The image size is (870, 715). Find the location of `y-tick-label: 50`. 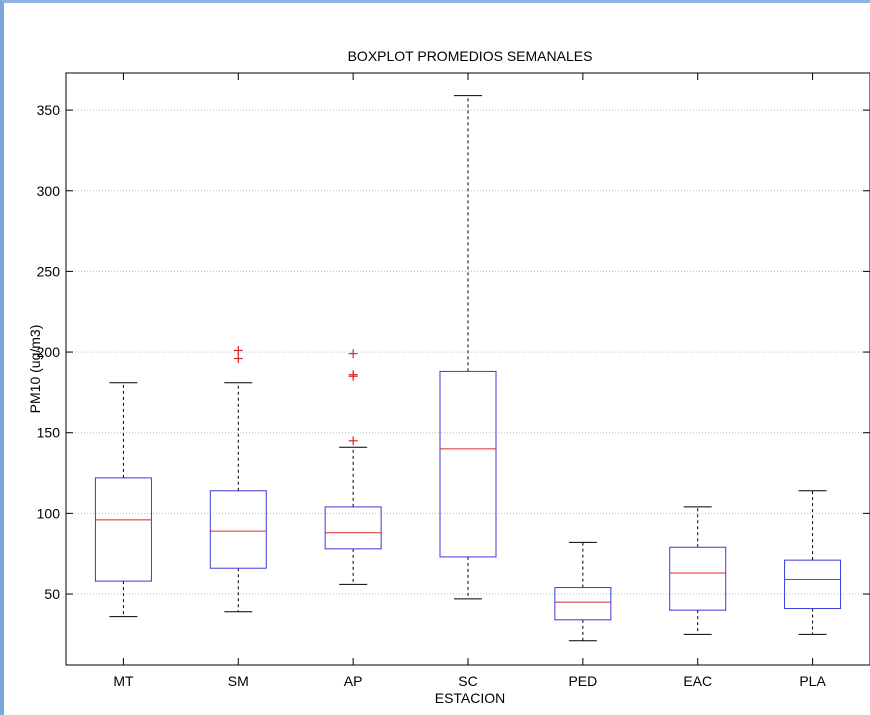

y-tick-label: 50 is located at coordinates (52, 594).